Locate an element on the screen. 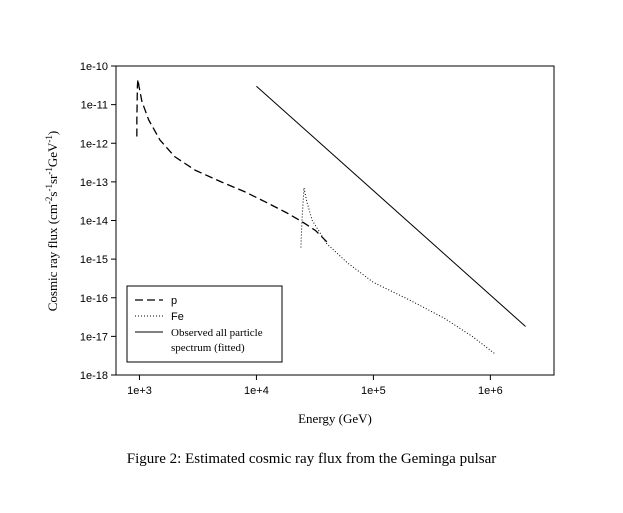 Image resolution: width=623 pixels, height=513 pixels. y-axis-title-part: Cosmic ray flux (cm is located at coordinates (52, 257).